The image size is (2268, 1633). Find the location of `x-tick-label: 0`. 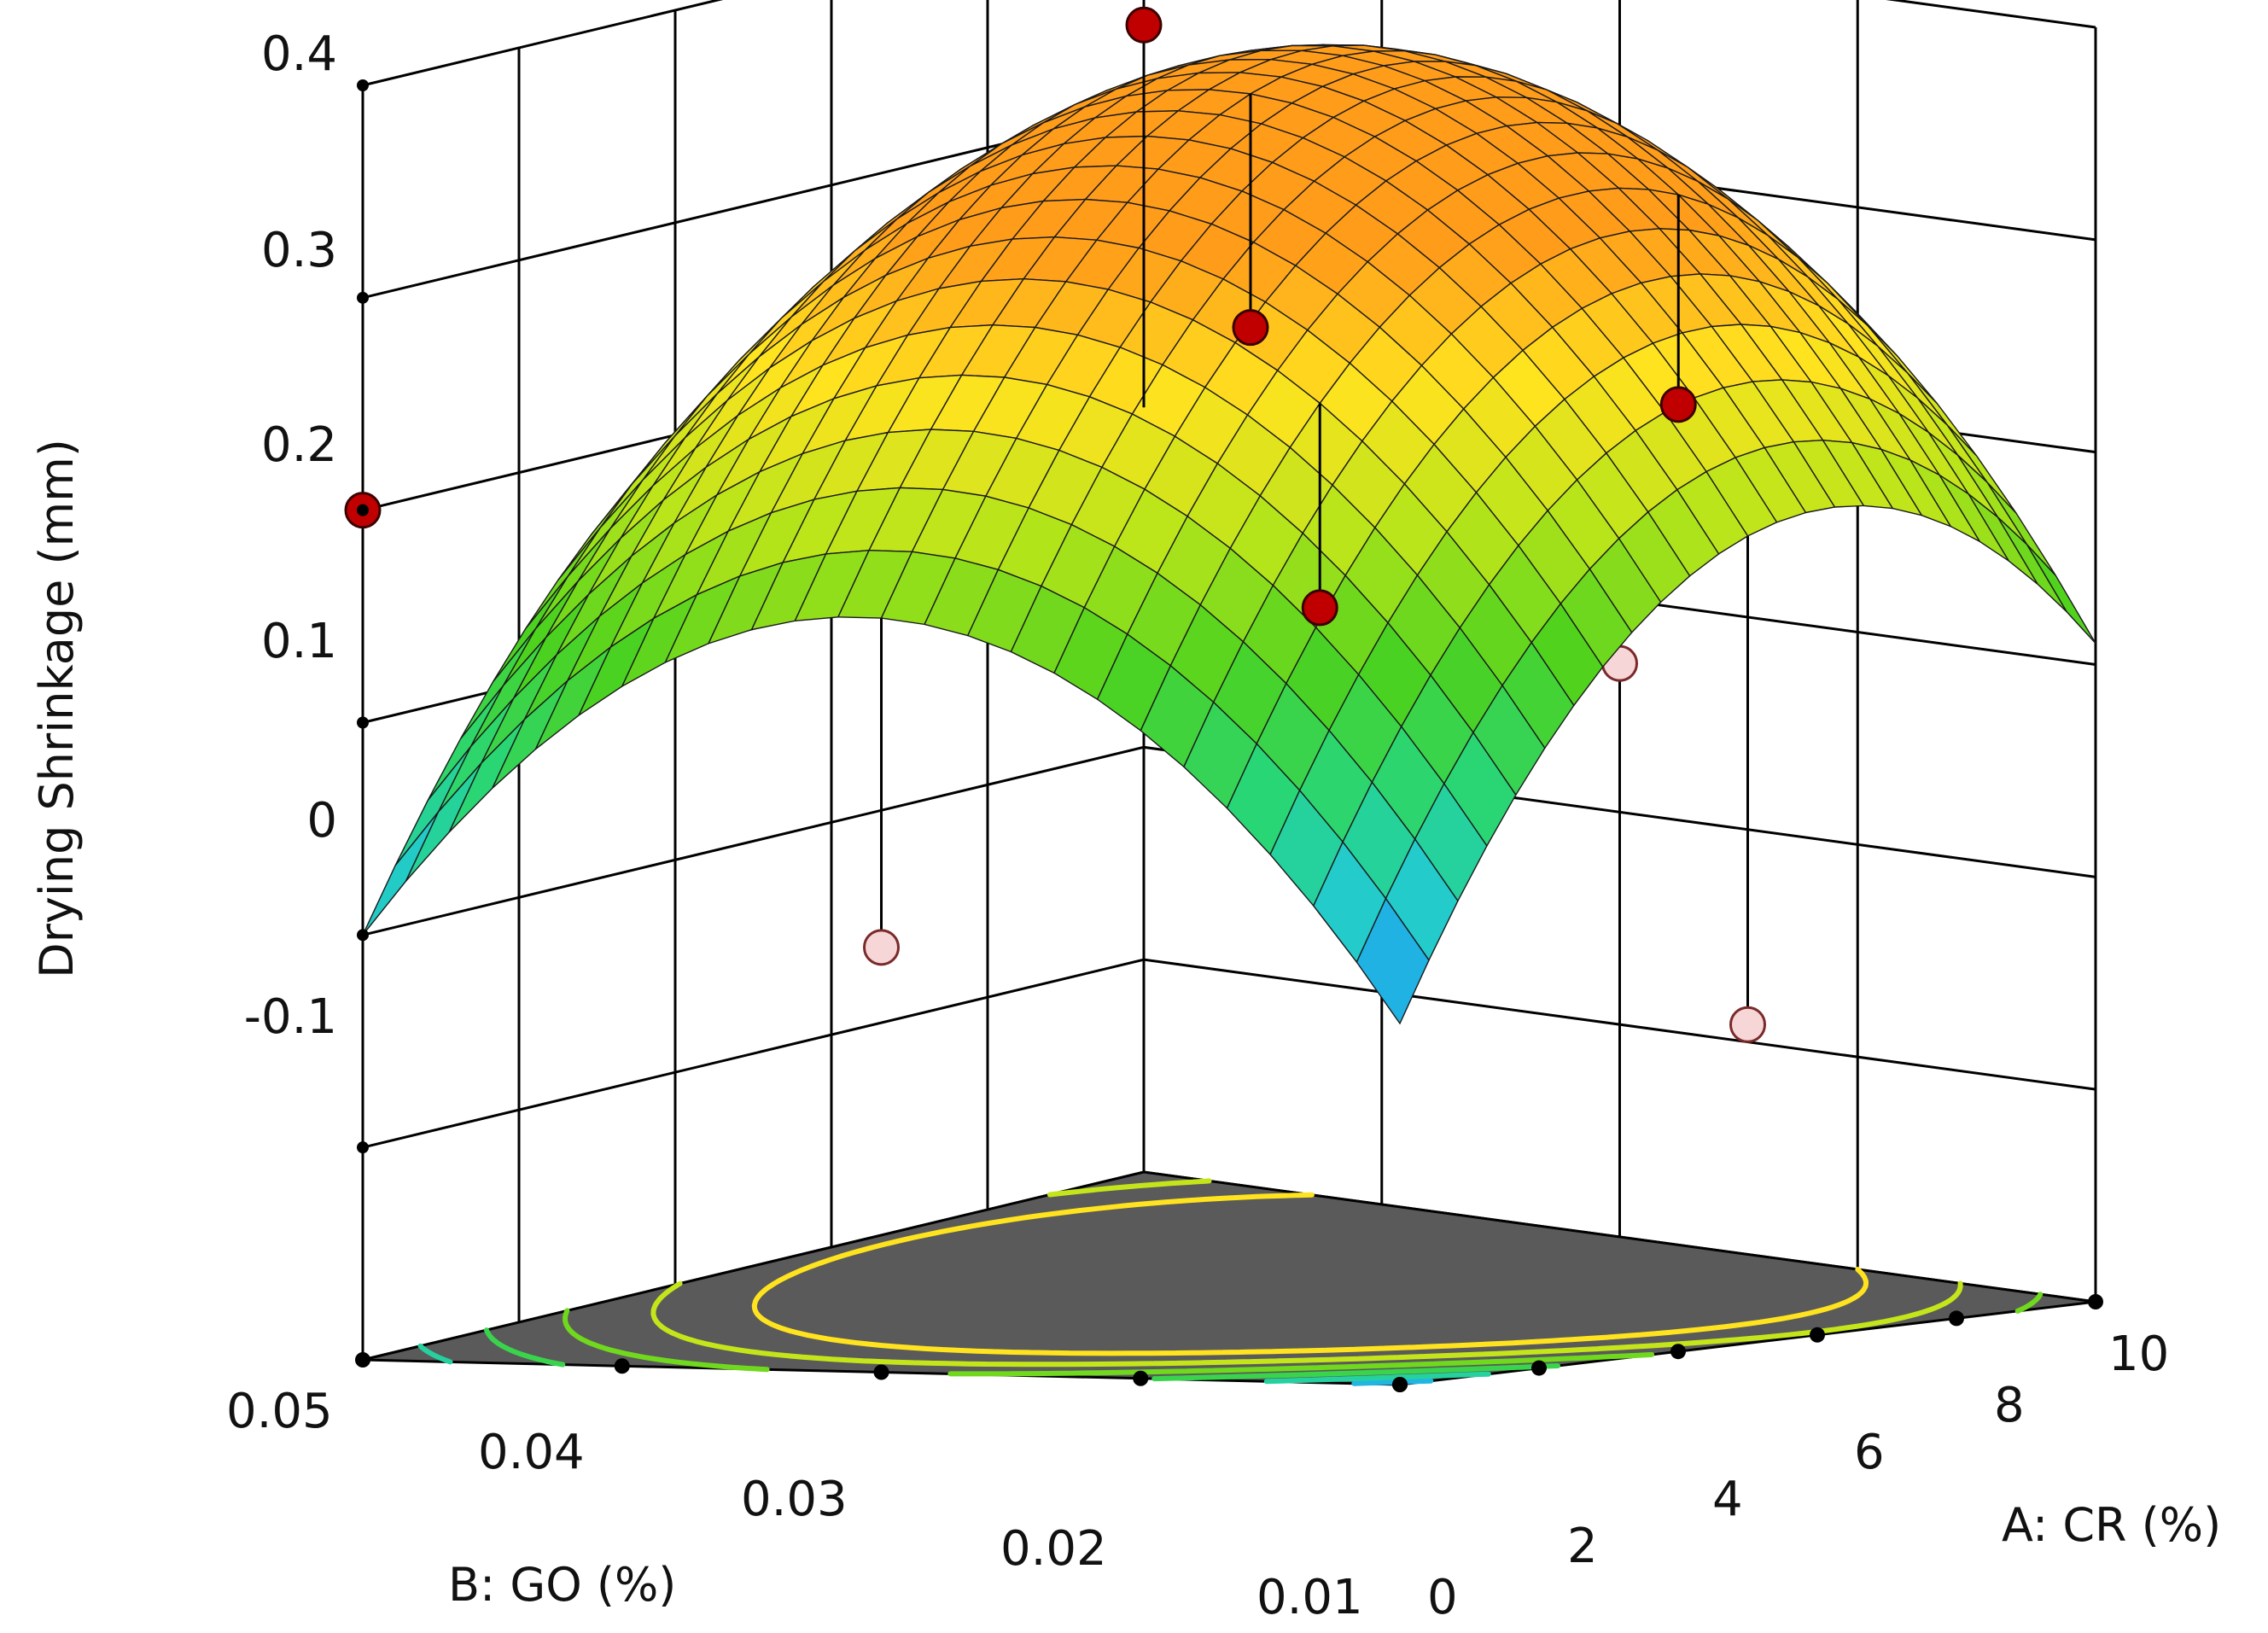

x-tick-label: 0 is located at coordinates (1442, 1598).